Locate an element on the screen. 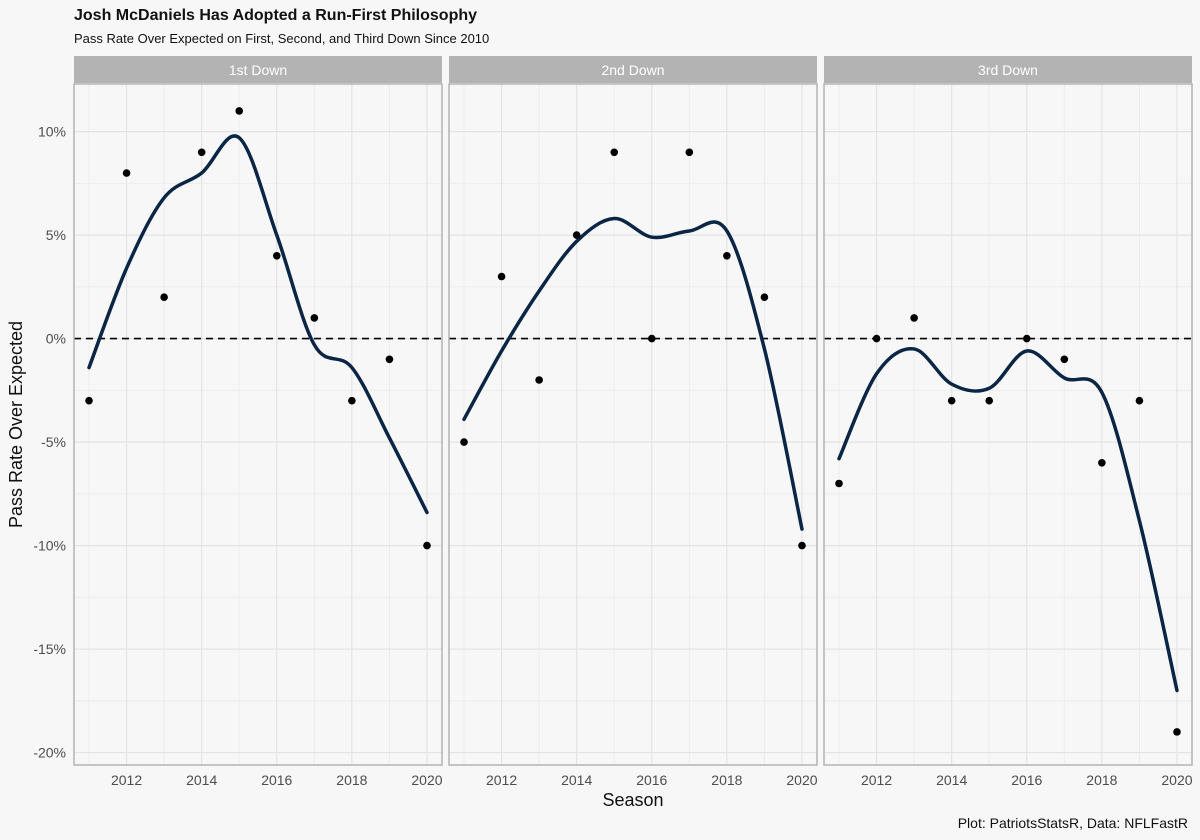  y-tick-label: -20% is located at coordinates (49, 753).